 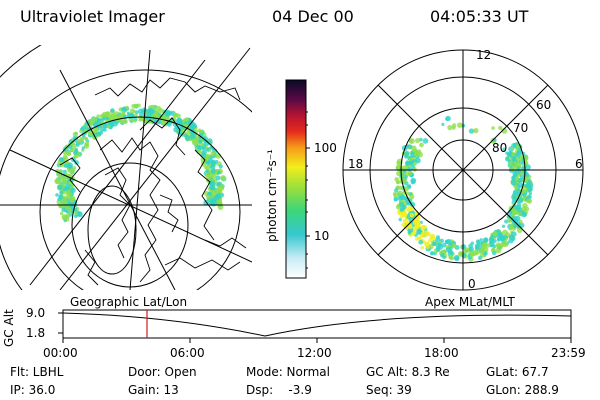 What do you see at coordinates (308, 190) in the screenshot?
I see `color-bar-ticks` at bounding box center [308, 190].